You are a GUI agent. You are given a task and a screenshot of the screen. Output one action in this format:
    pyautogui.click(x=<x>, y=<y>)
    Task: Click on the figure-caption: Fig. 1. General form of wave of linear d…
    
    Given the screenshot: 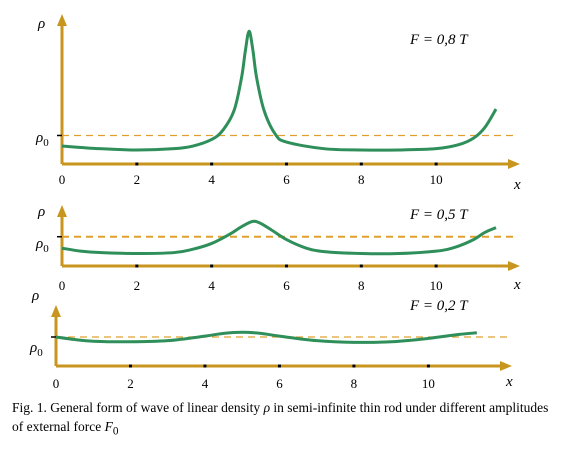 What is the action you would take?
    pyautogui.click(x=286, y=420)
    